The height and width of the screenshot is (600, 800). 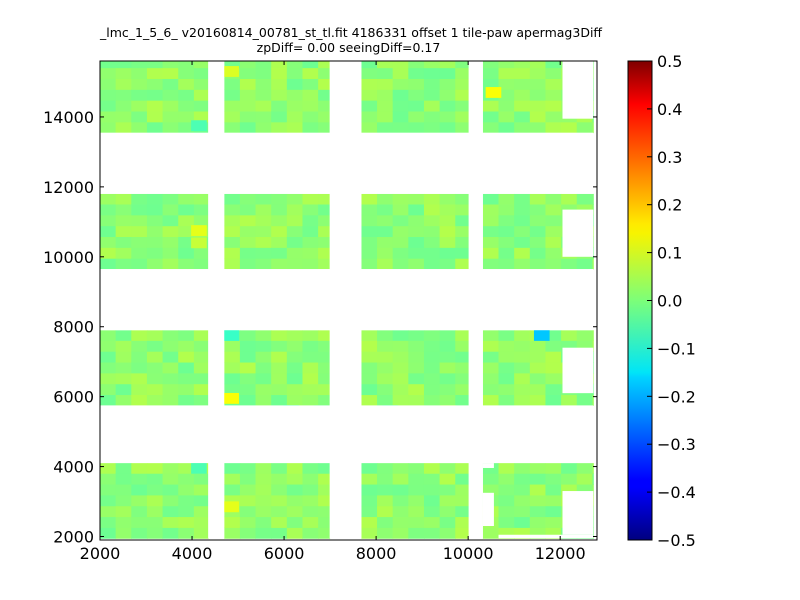 What do you see at coordinates (68, 117) in the screenshot?
I see `y-tick-label: 14000` at bounding box center [68, 117].